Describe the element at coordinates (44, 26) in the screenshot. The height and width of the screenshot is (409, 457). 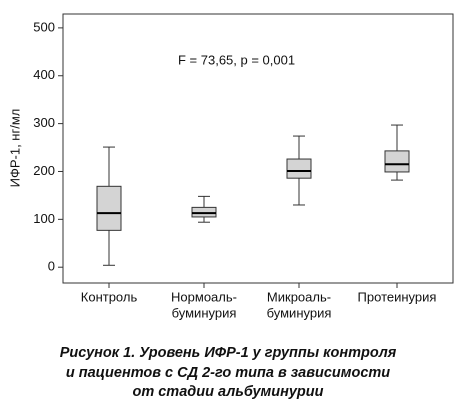
I see `y-tick-label: 500` at that location.